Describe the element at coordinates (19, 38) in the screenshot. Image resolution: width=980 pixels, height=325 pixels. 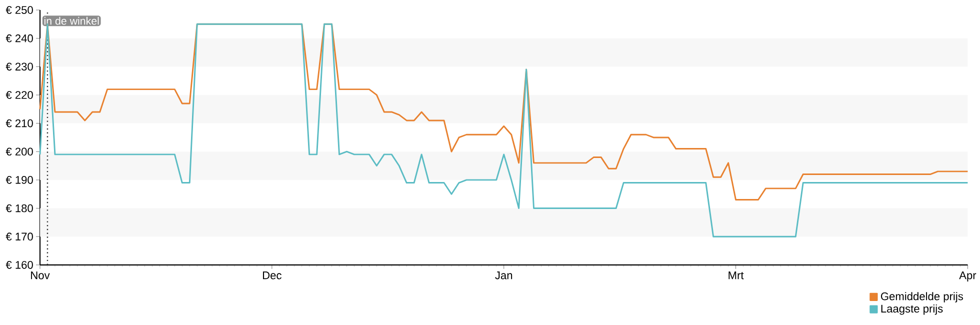
I see `y-tick-label: € 240` at that location.